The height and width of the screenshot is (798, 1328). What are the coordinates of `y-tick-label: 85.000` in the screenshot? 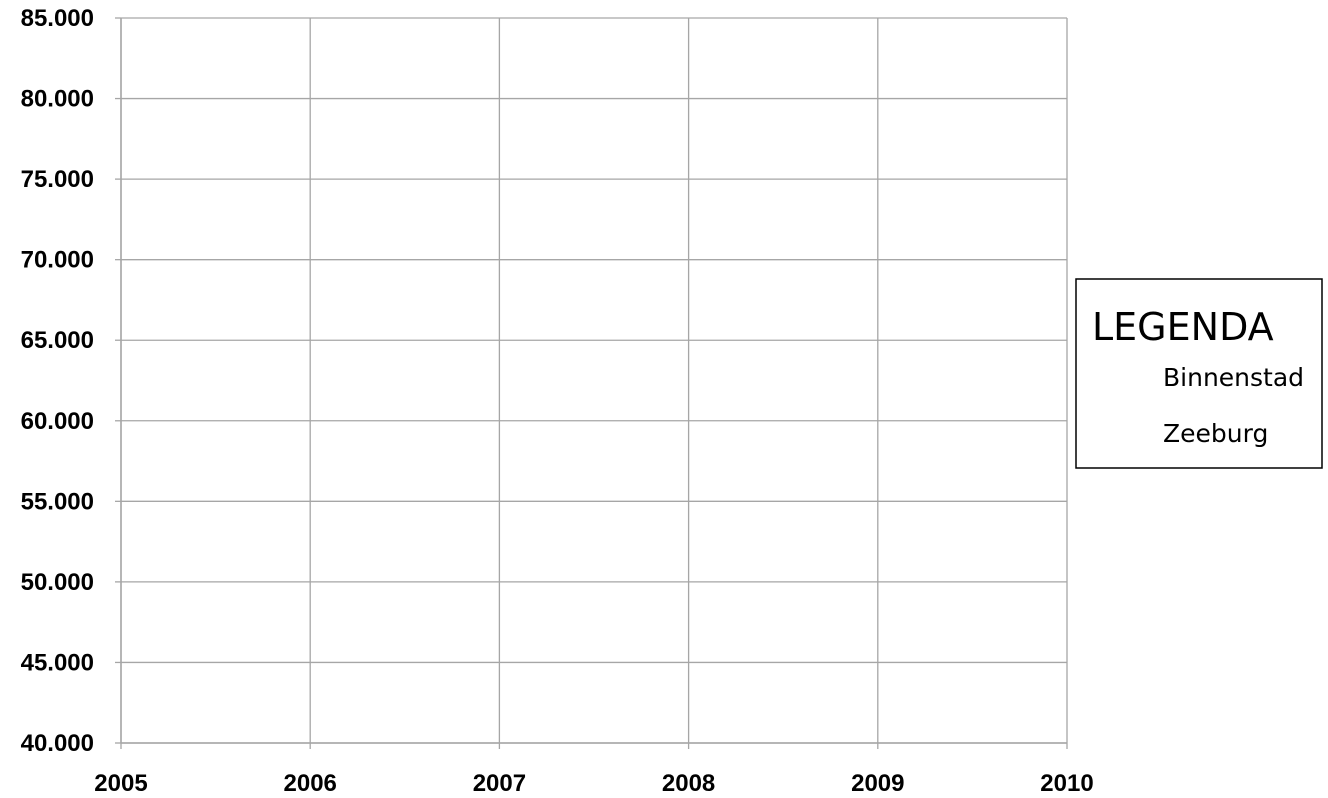 It's located at (57, 18).